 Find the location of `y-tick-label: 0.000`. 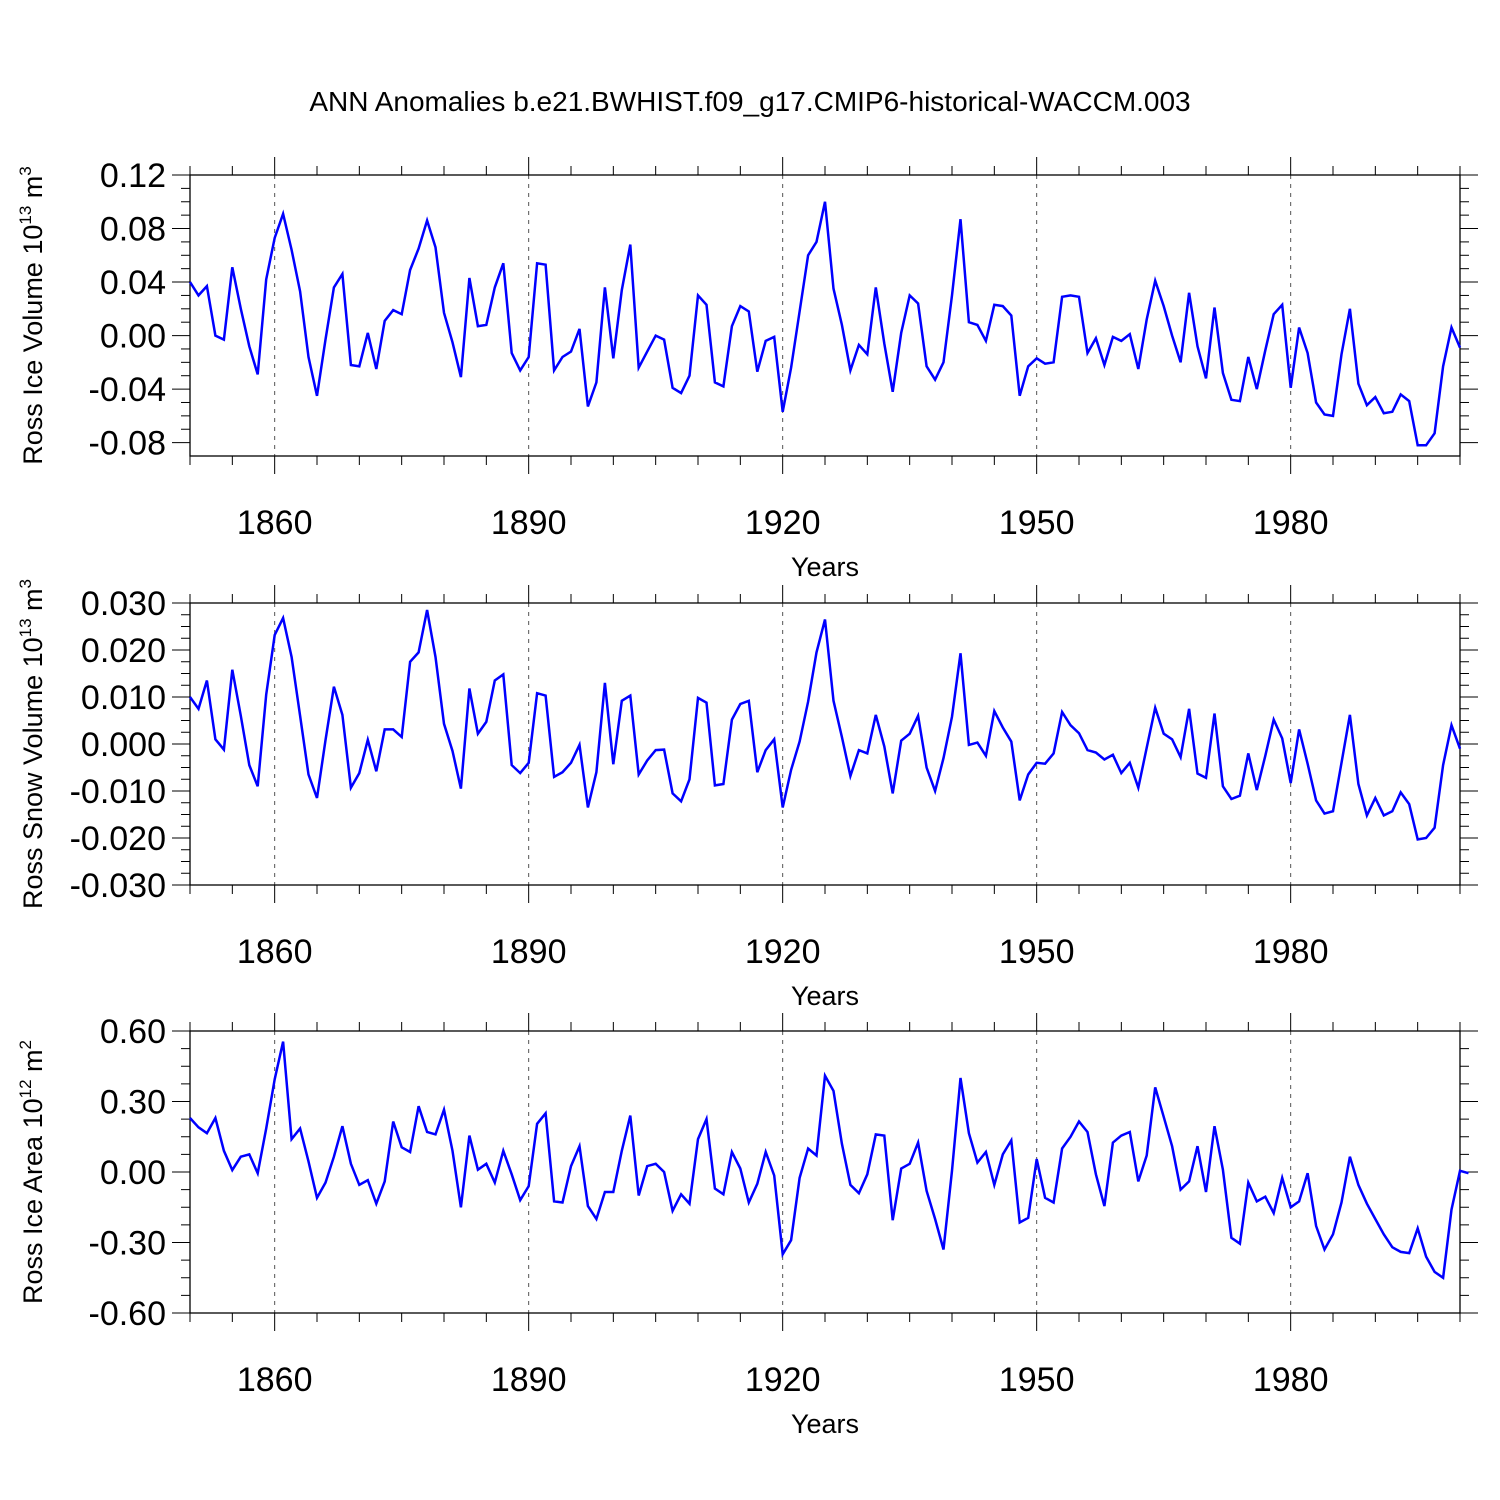

y-tick-label: 0.000 is located at coordinates (123, 745).